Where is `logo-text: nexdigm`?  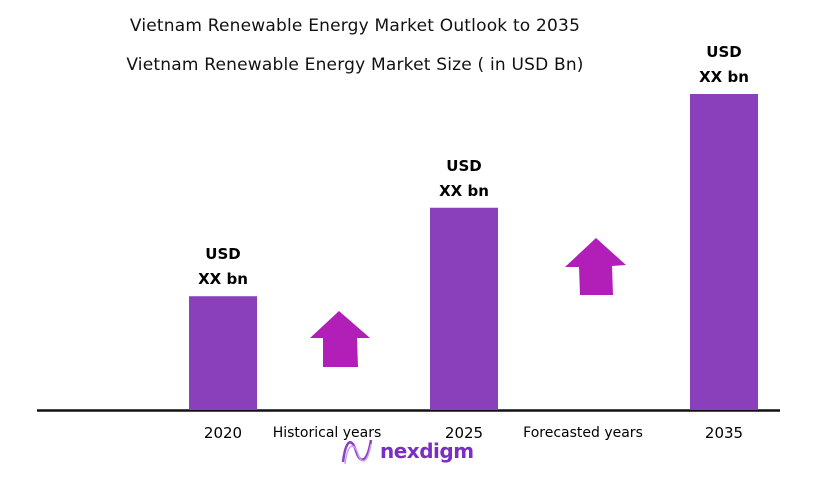
logo-text: nexdigm is located at coordinates (427, 451).